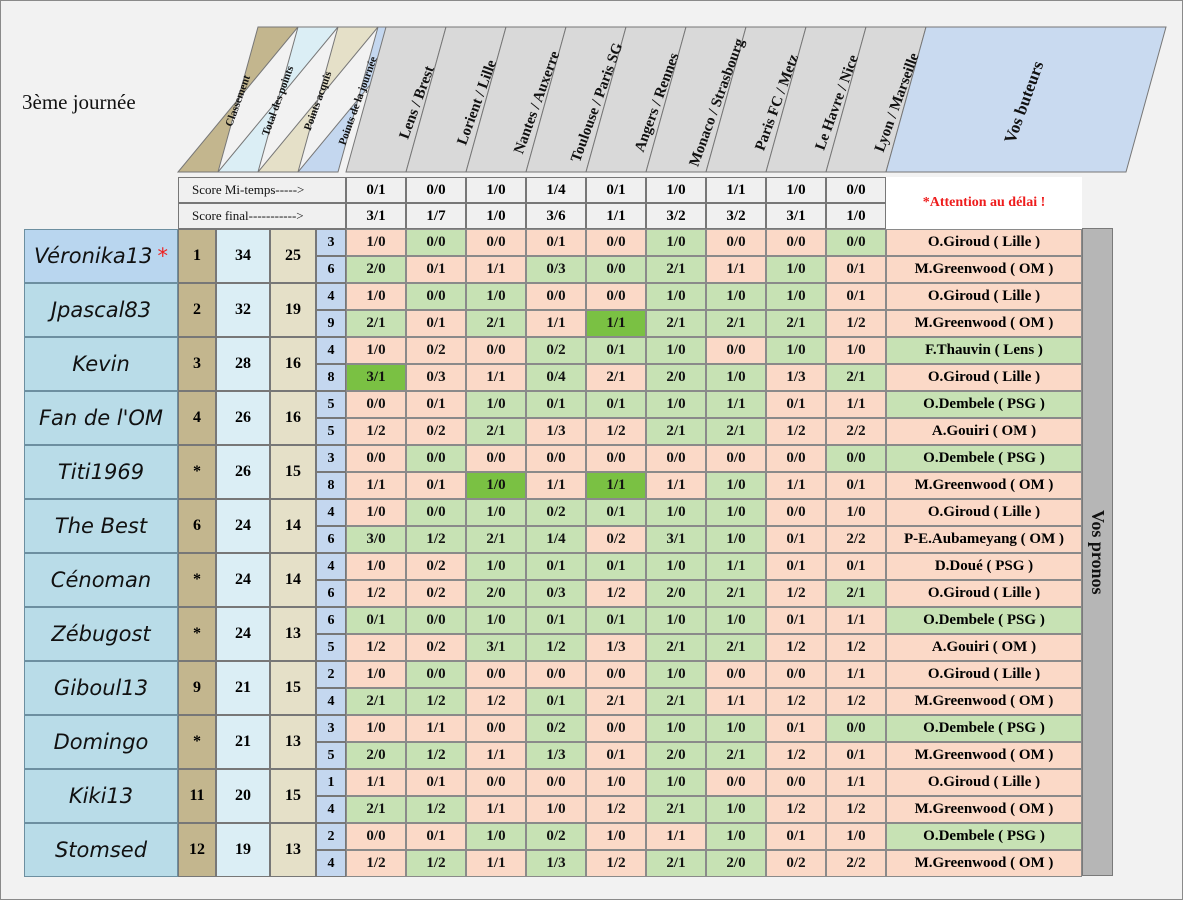 The height and width of the screenshot is (900, 1183). What do you see at coordinates (331, 404) in the screenshot?
I see `player-day-points: 5` at bounding box center [331, 404].